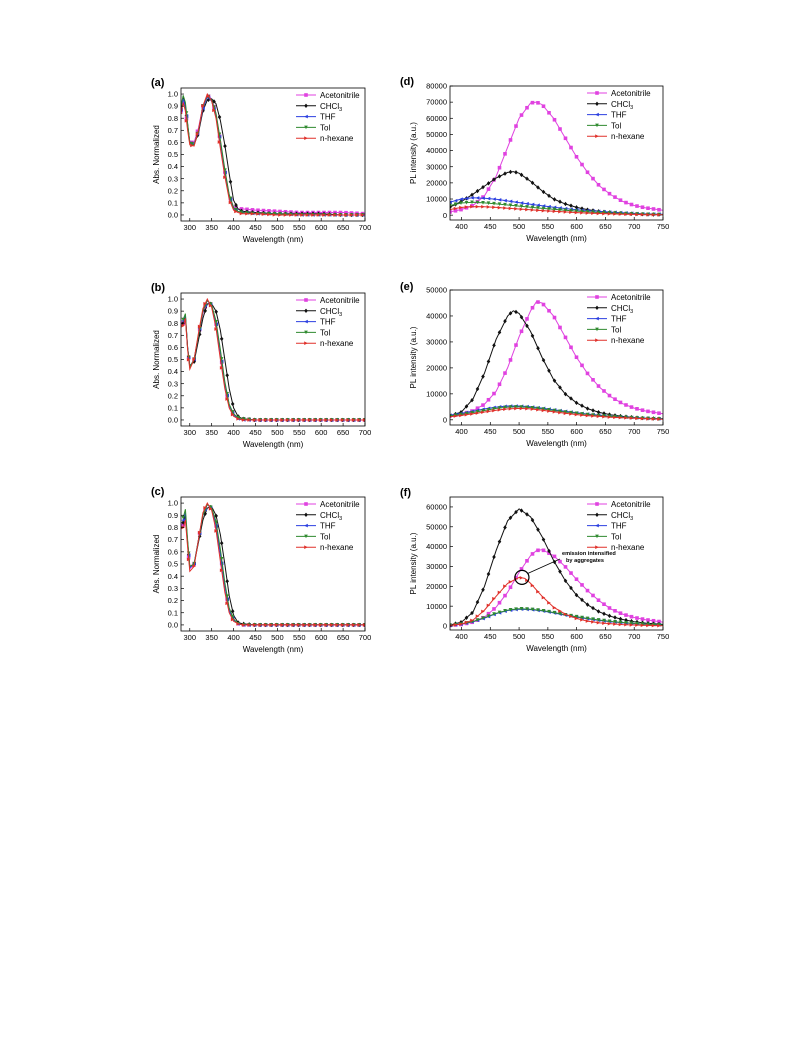 The image size is (793, 1057). What do you see at coordinates (158, 288) in the screenshot?
I see `panel-label: (b)` at bounding box center [158, 288].